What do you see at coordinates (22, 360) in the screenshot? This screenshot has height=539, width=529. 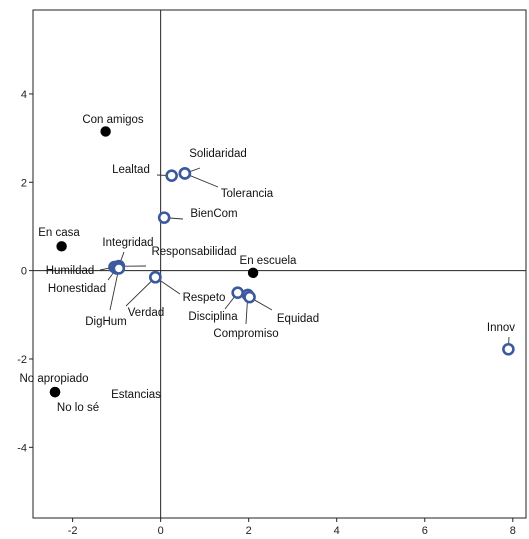 I see `y-tick-label: -2` at bounding box center [22, 360].